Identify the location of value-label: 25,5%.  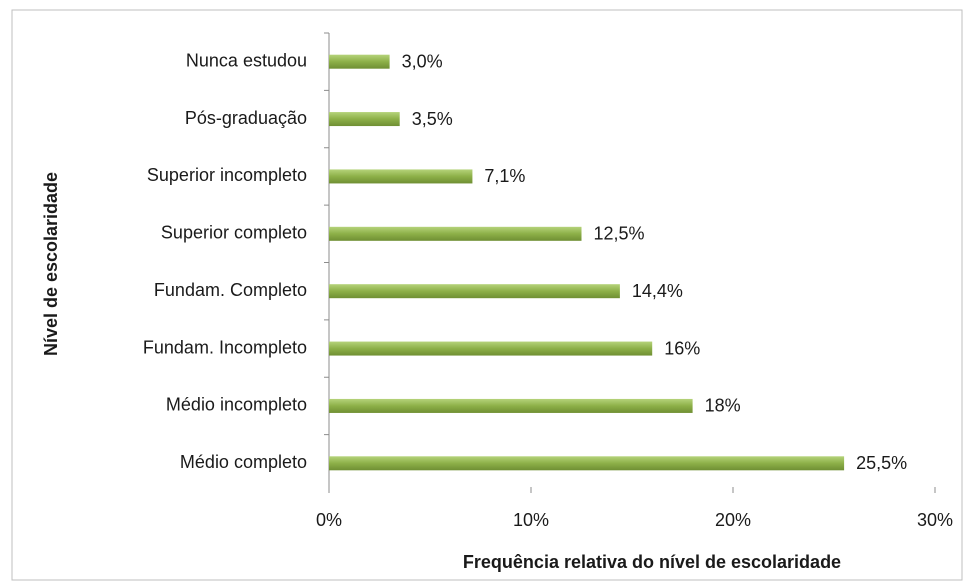
(881, 463).